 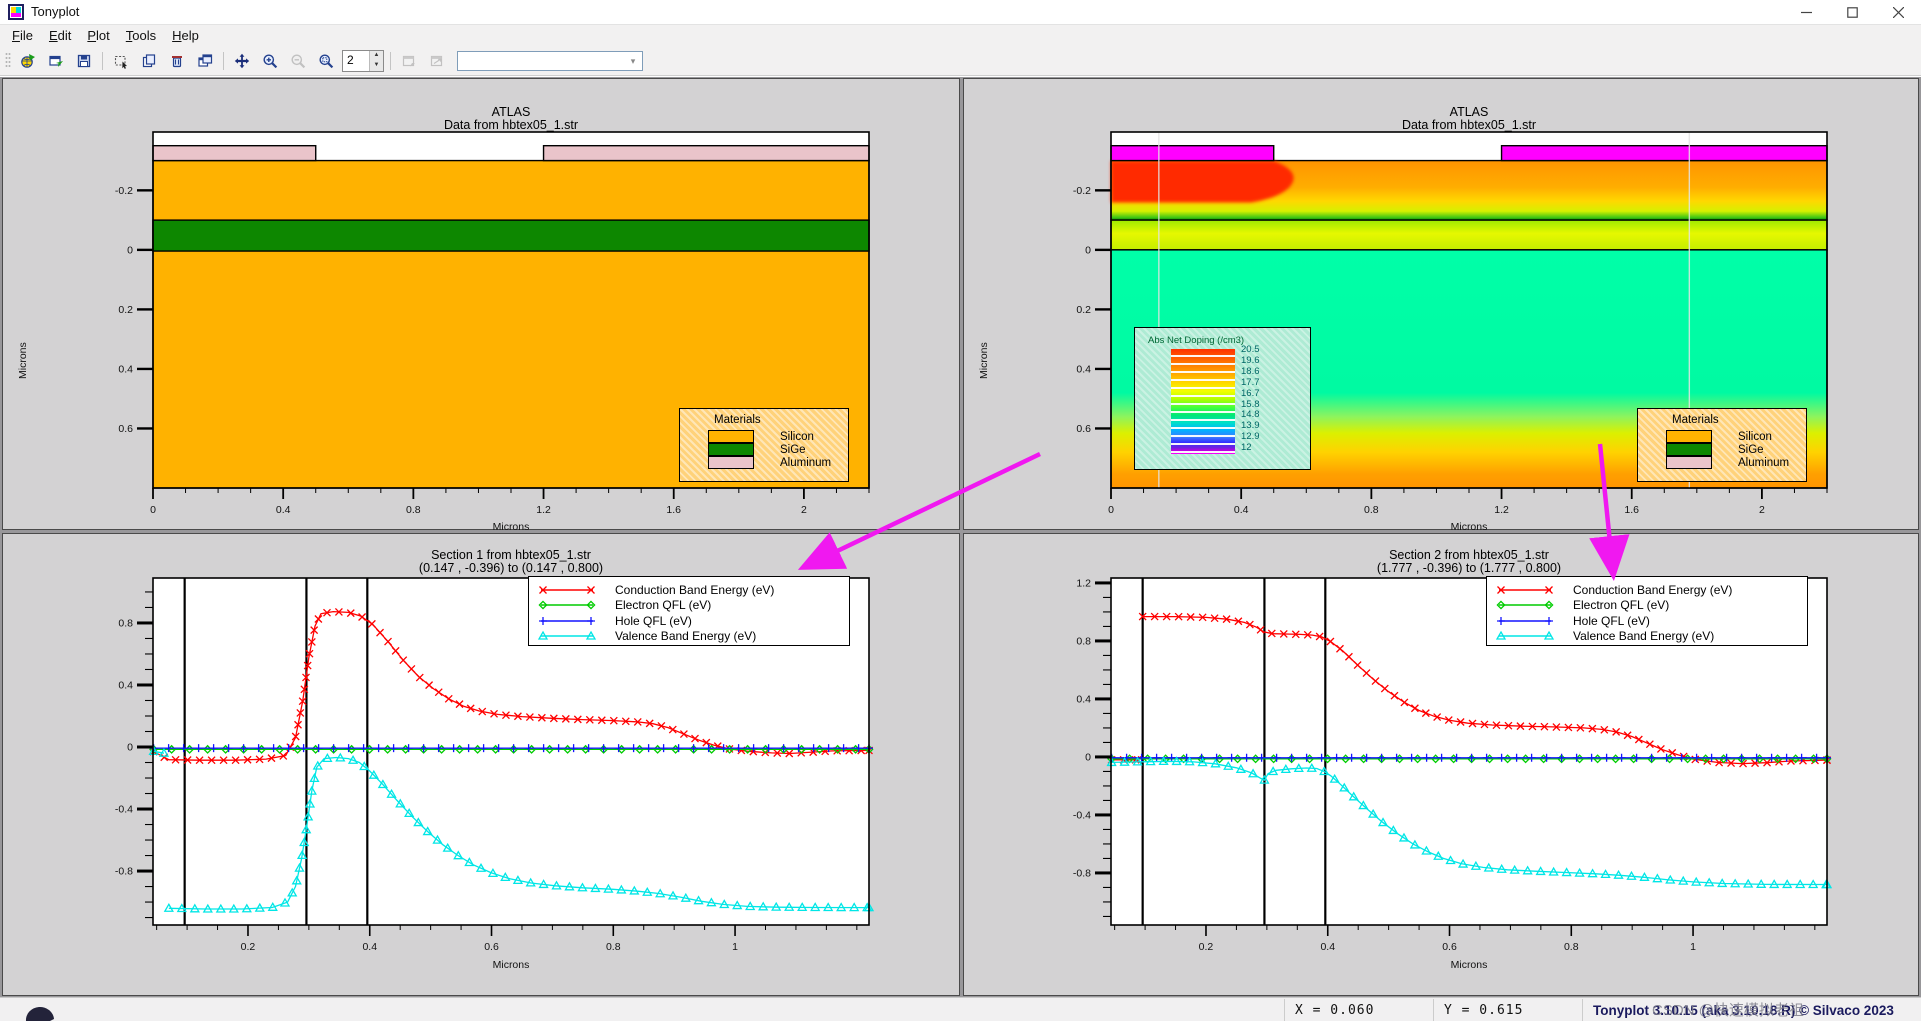 I want to click on zoom-level-spinner: 2 ▲ ▼, so click(x=363, y=60).